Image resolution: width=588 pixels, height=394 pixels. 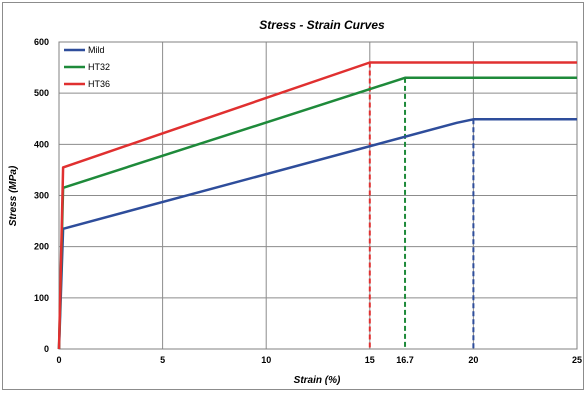 What do you see at coordinates (473, 360) in the screenshot?
I see `x-tick-label: 20` at bounding box center [473, 360].